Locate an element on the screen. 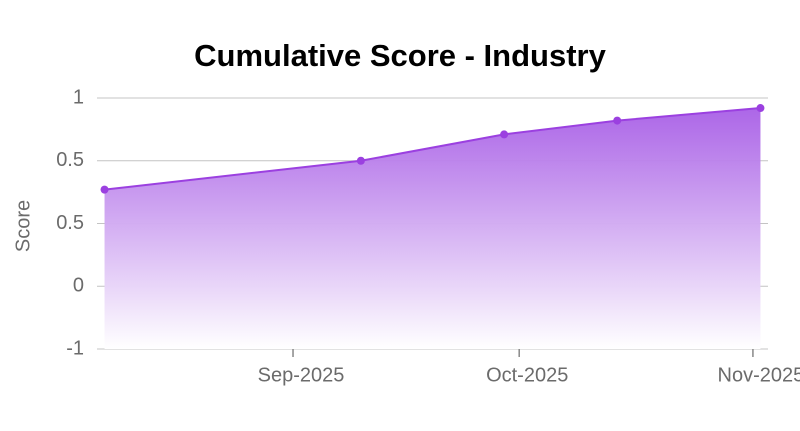 Image resolution: width=800 pixels, height=431 pixels. y-axis-label: Score is located at coordinates (23, 226).